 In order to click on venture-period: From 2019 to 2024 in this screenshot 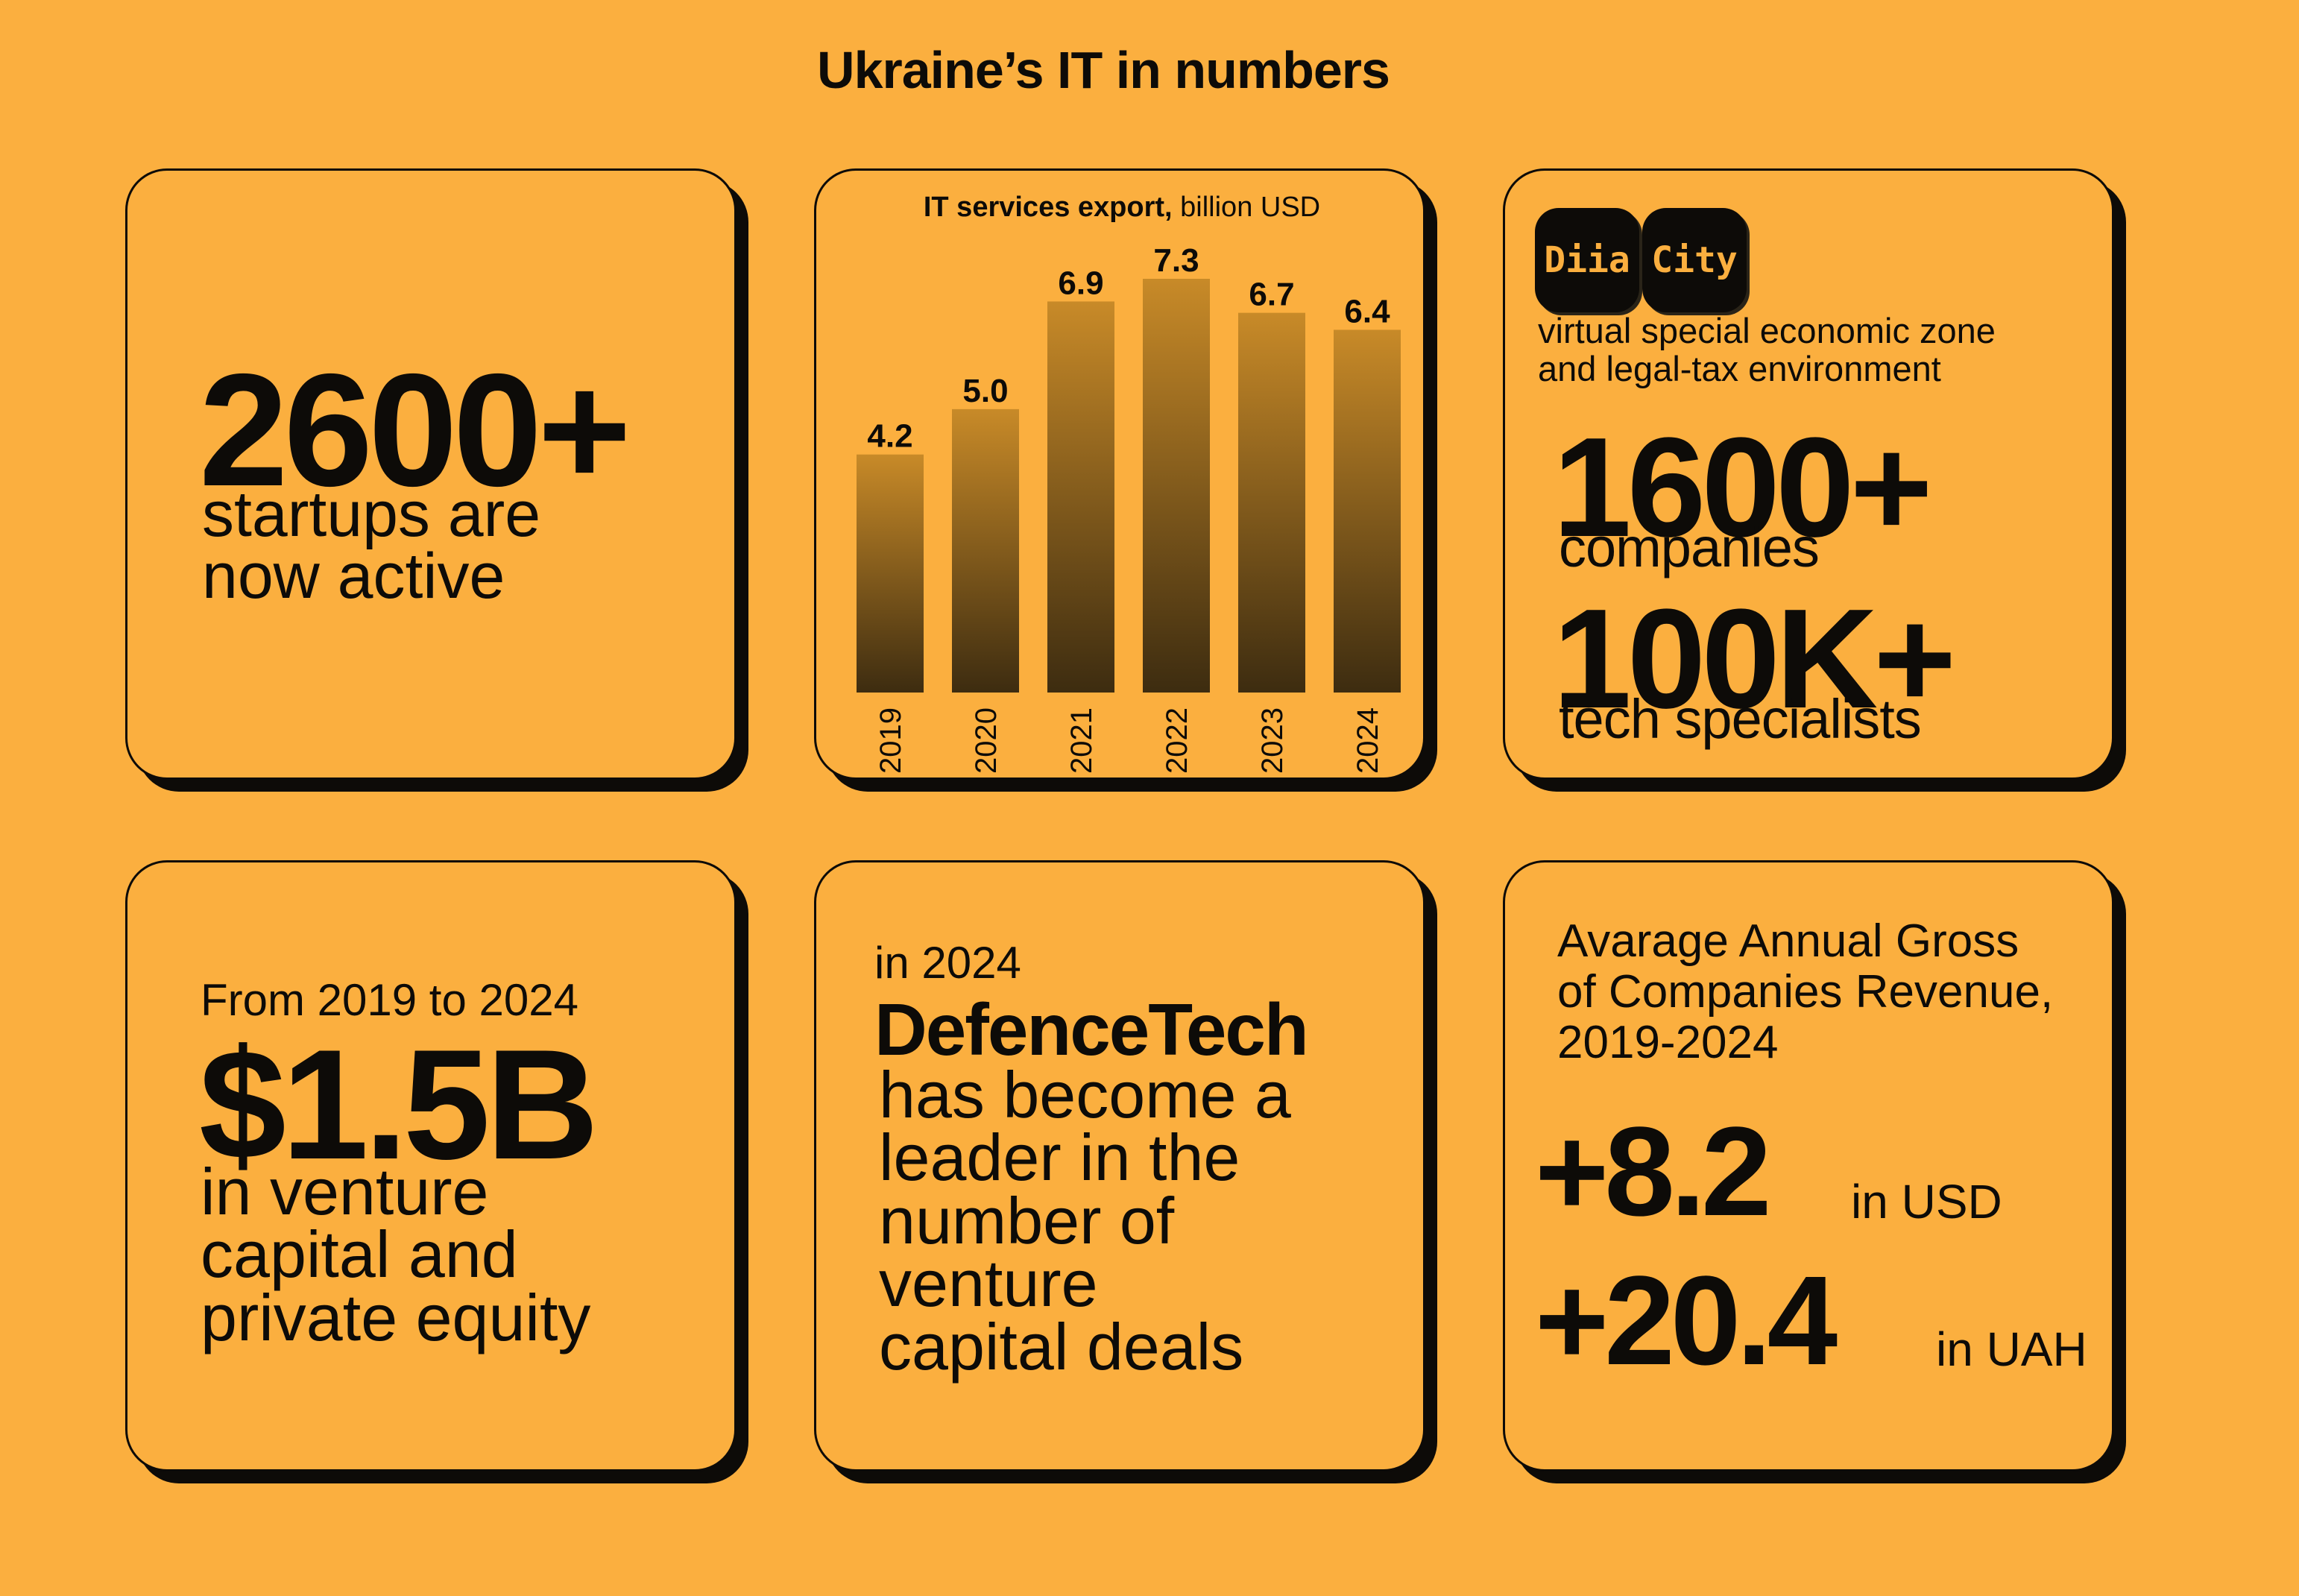, I will do `click(389, 1000)`.